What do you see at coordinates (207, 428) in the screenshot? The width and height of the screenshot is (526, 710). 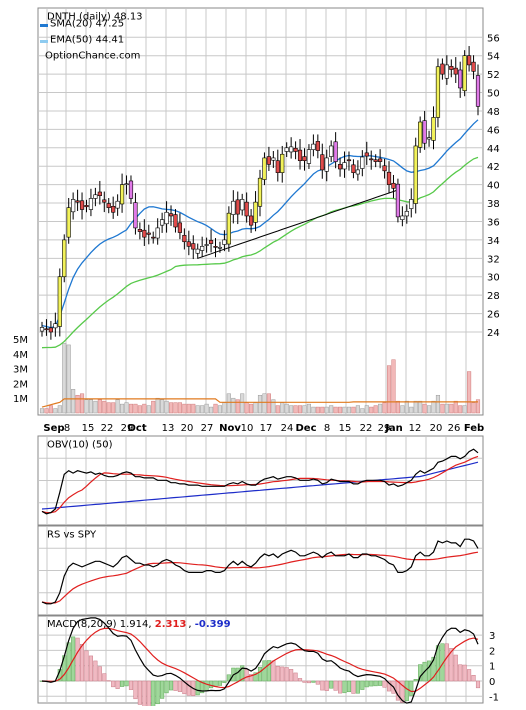 I see `date-label-27: 27` at bounding box center [207, 428].